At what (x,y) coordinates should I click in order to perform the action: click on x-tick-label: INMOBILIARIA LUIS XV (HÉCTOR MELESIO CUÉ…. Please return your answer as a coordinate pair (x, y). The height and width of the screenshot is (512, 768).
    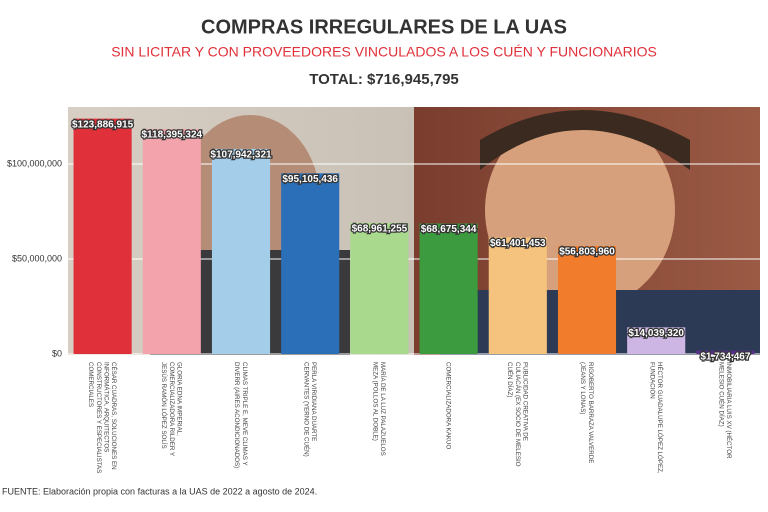
    Looking at the image, I should click on (725, 411).